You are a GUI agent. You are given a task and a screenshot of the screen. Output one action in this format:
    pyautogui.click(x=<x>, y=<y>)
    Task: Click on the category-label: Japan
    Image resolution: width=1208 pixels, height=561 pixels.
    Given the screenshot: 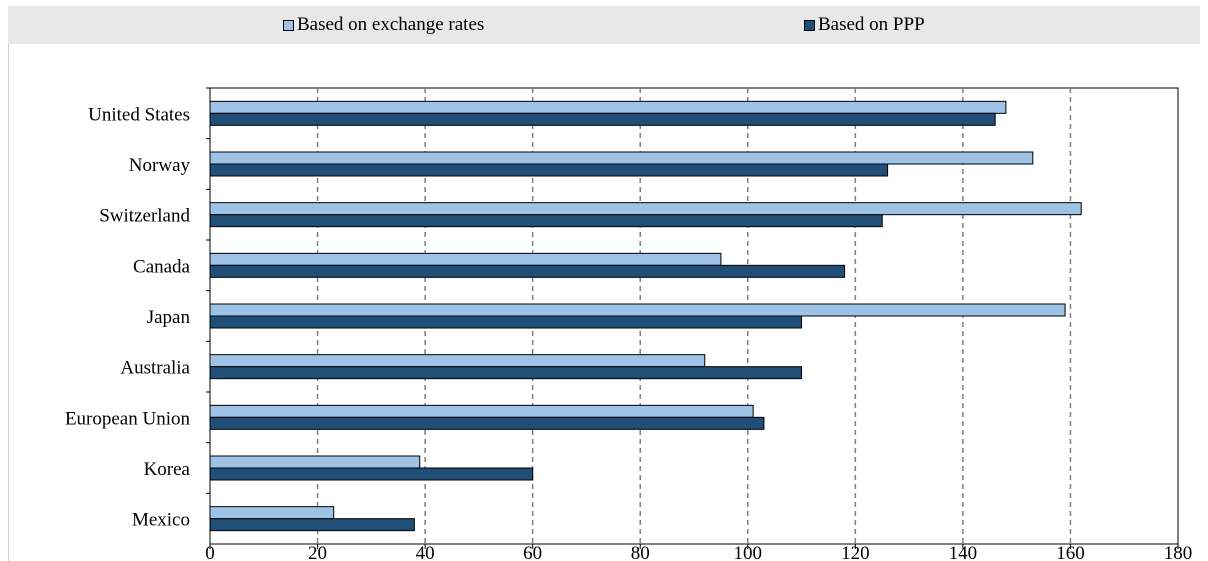 What is the action you would take?
    pyautogui.click(x=169, y=317)
    